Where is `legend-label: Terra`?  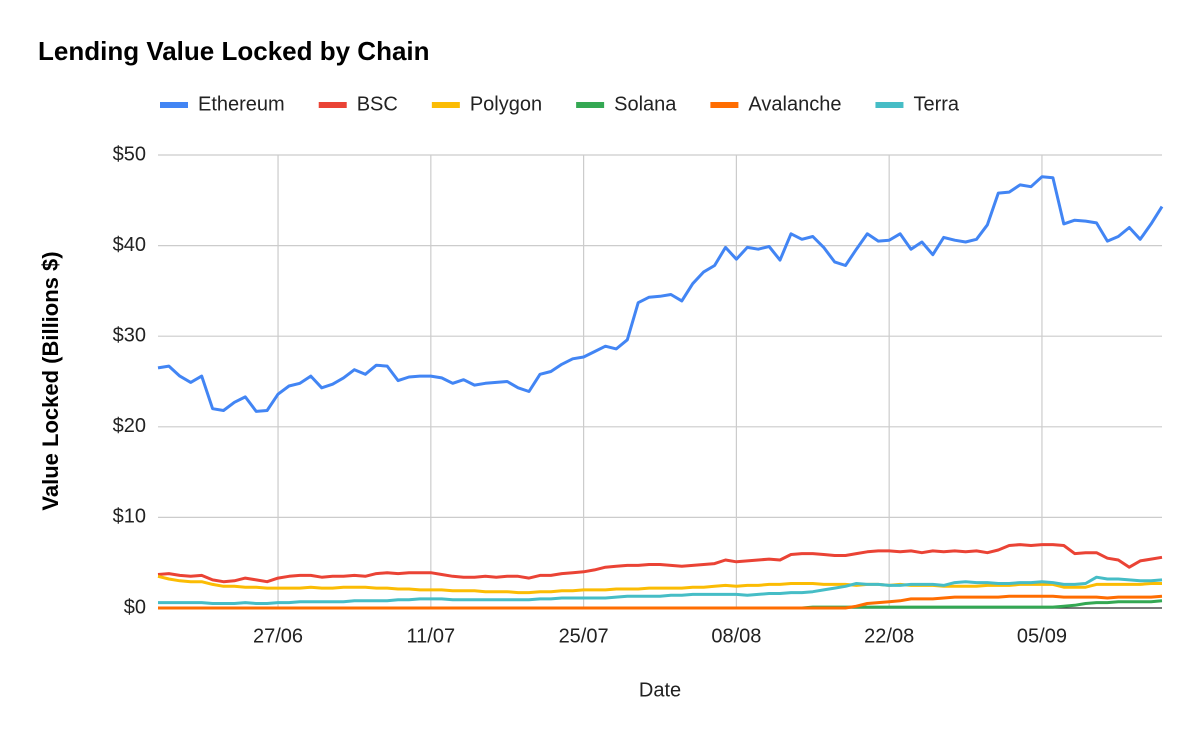 legend-label: Terra is located at coordinates (936, 104).